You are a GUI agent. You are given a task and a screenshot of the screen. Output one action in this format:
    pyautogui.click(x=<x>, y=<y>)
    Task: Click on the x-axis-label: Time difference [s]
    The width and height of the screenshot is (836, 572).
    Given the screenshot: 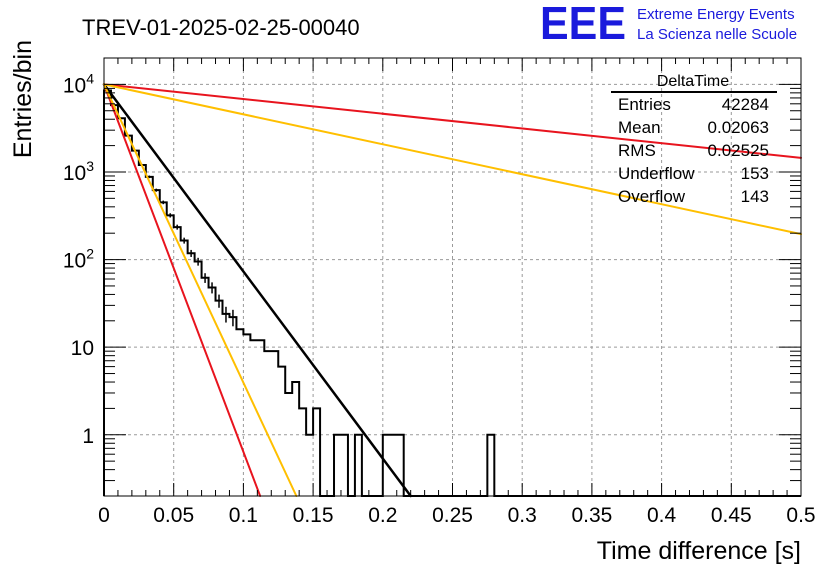 What is the action you would take?
    pyautogui.click(x=699, y=551)
    